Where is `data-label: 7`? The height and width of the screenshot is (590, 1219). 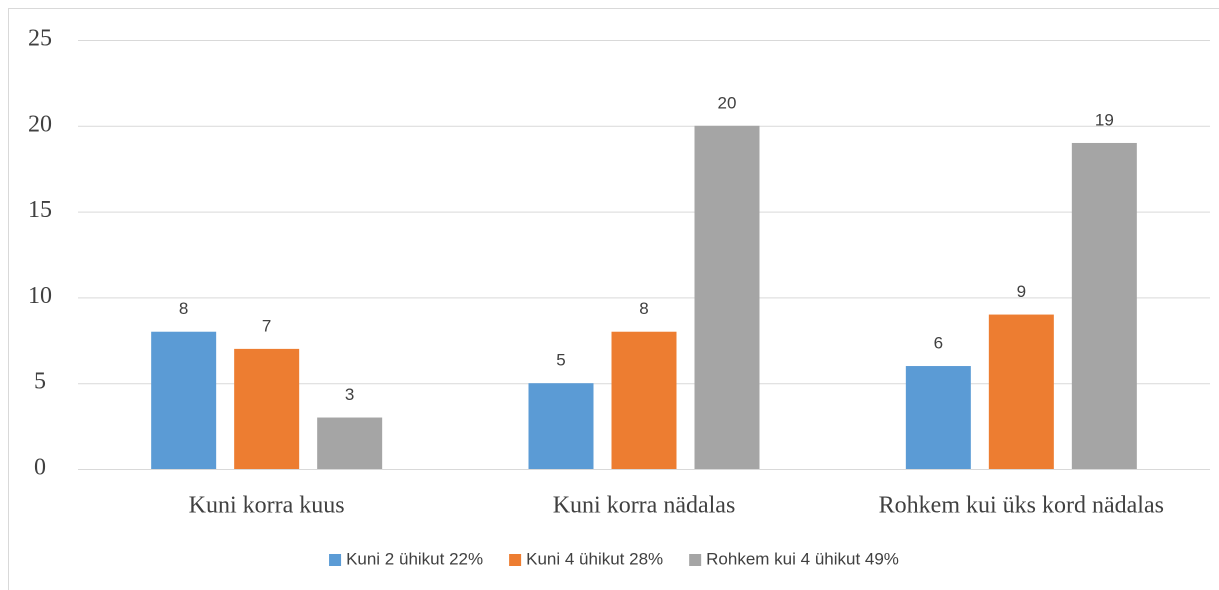 data-label: 7 is located at coordinates (266, 325).